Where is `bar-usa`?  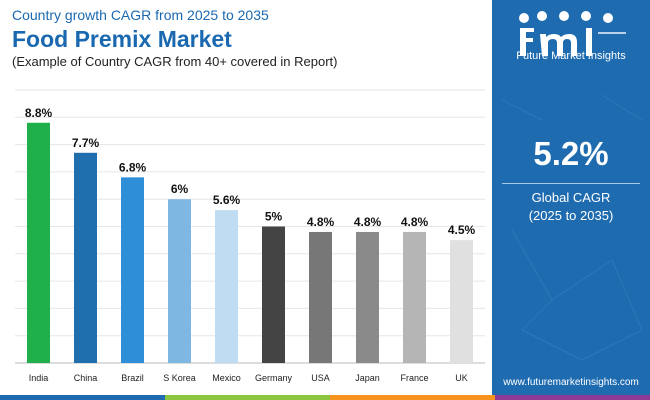 bar-usa is located at coordinates (320, 297).